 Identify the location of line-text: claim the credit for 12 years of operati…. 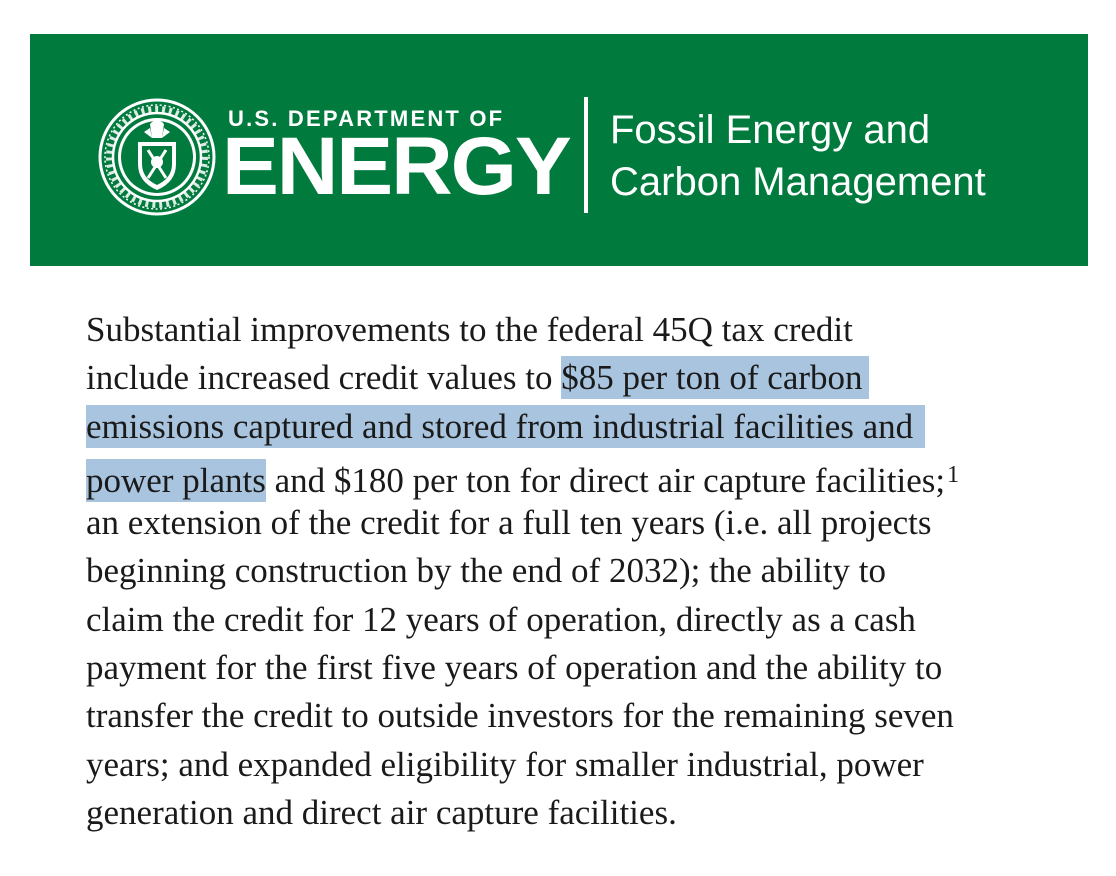
(501, 619).